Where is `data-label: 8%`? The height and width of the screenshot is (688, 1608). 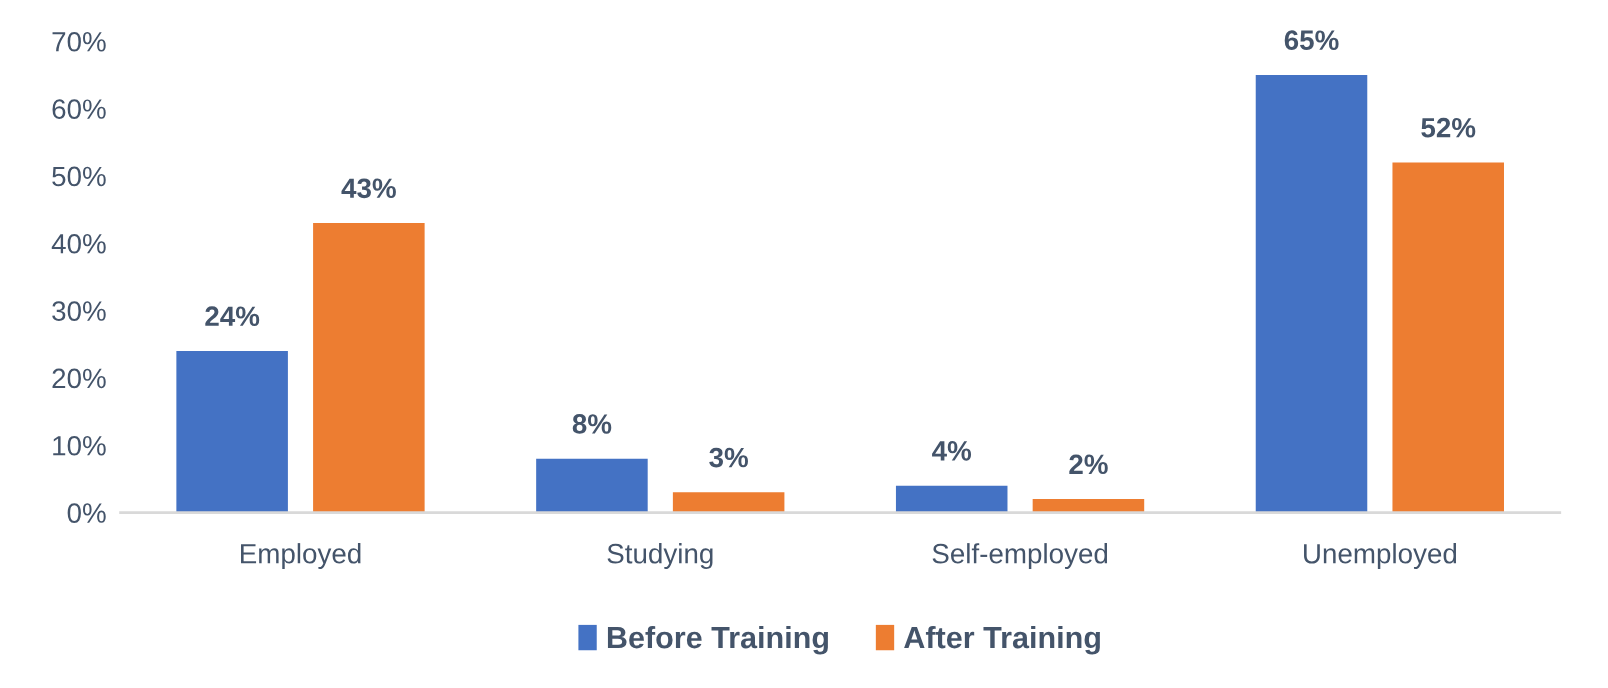
data-label: 8% is located at coordinates (592, 424).